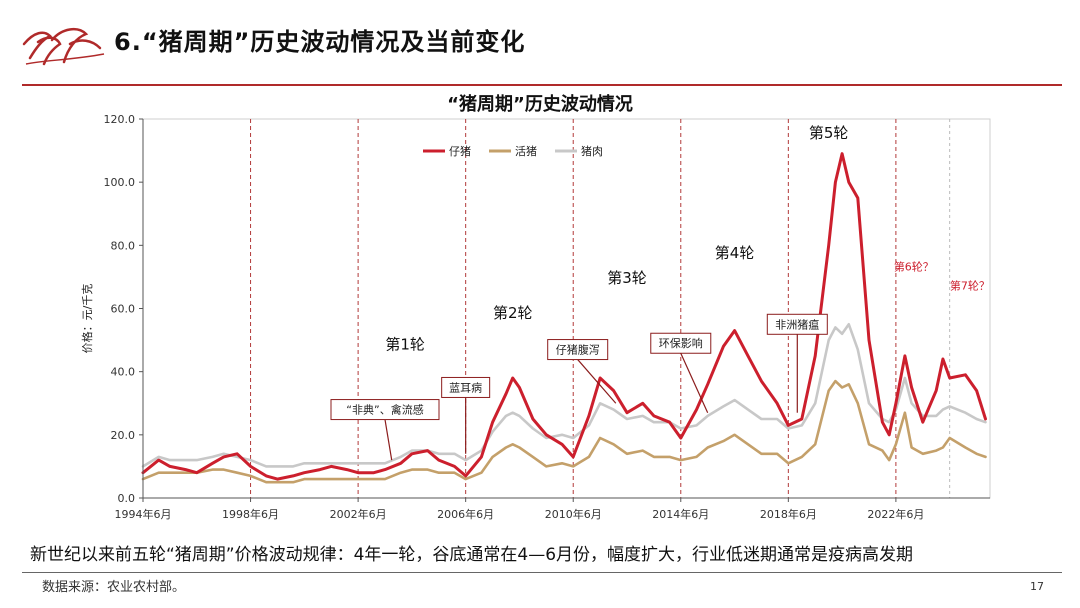 This screenshot has width=1080, height=608. Describe the element at coordinates (627, 278) in the screenshot. I see `cycle-label: 第3轮` at that location.